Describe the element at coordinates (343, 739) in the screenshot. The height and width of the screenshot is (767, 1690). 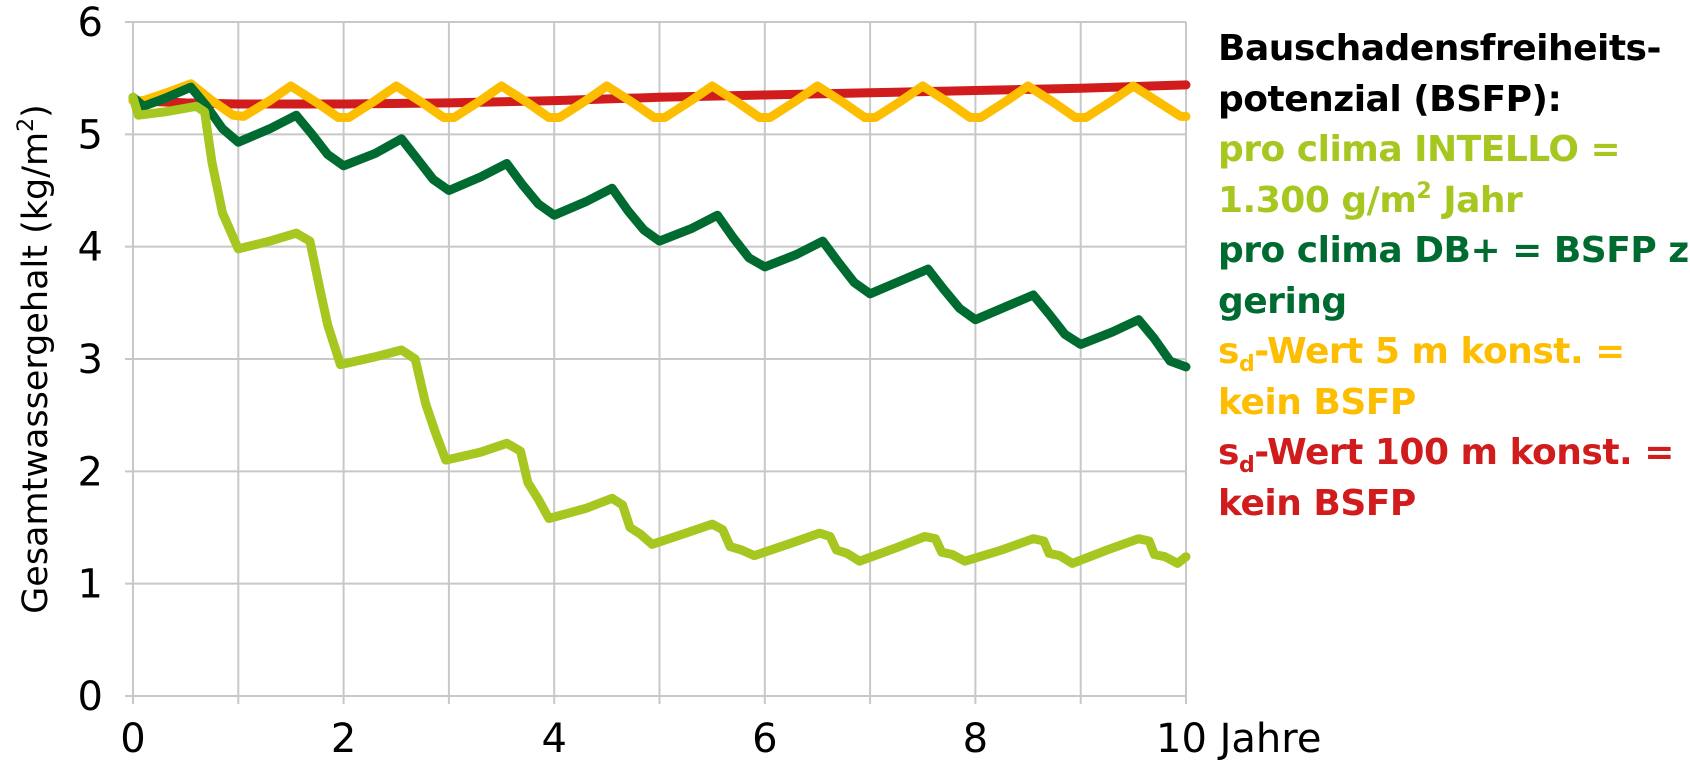
I see `x-tick-label: 2` at that location.